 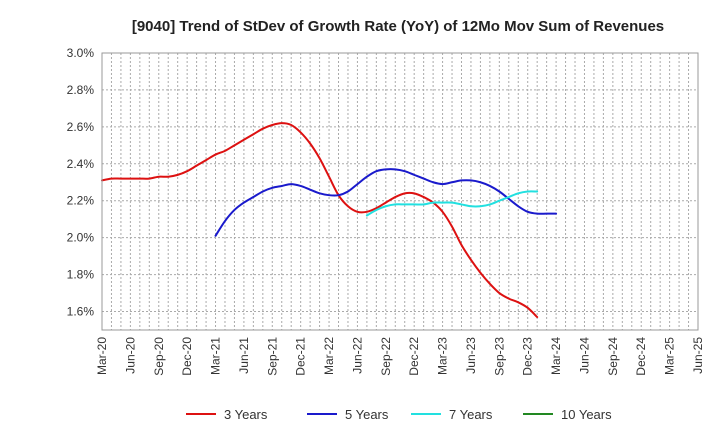 What do you see at coordinates (187, 356) in the screenshot?
I see `x-tick-label: Dec-20` at bounding box center [187, 356].